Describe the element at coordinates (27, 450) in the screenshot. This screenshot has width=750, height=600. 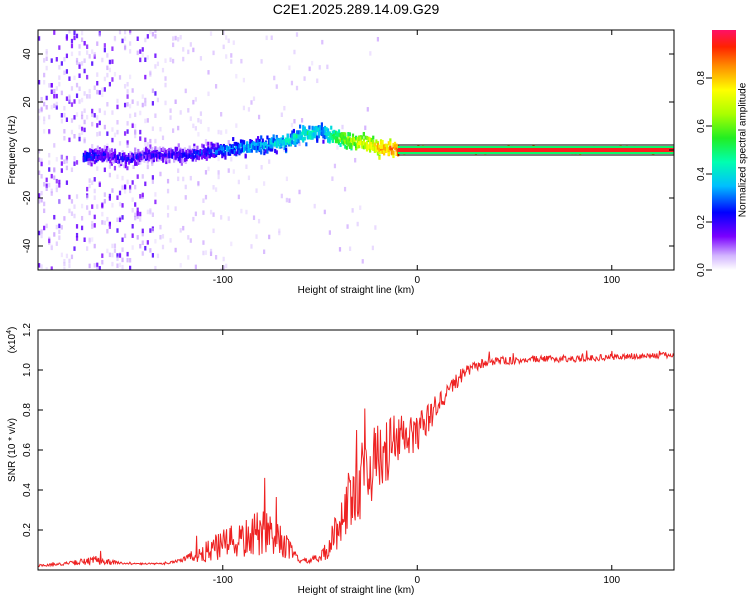
I see `y-tick-label: 0.6` at that location.